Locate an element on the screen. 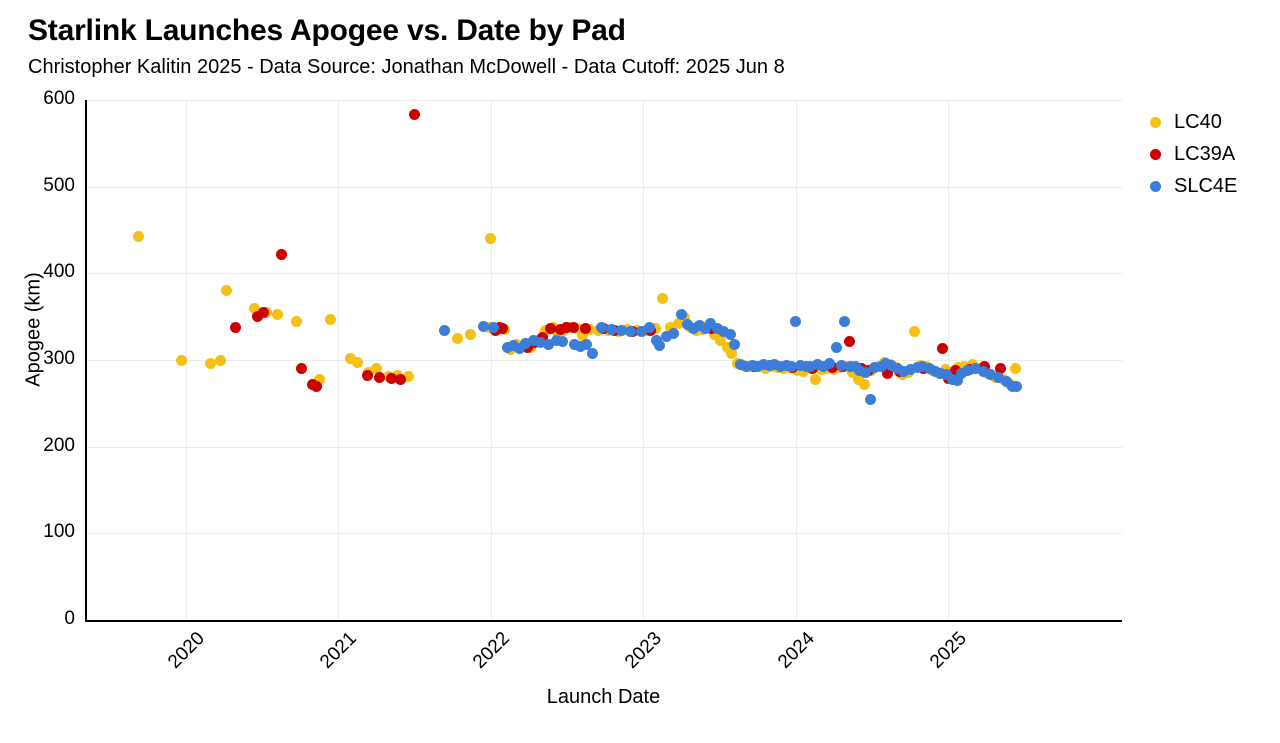 This screenshot has height=743, width=1280. legend-item-lc40: LC40 is located at coordinates (1215, 122).